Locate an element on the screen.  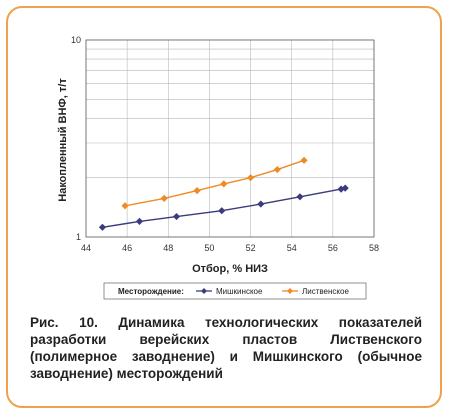
x-axis-ticks: 44 46 48 50 52 54 56 58 is located at coordinates (230, 248).